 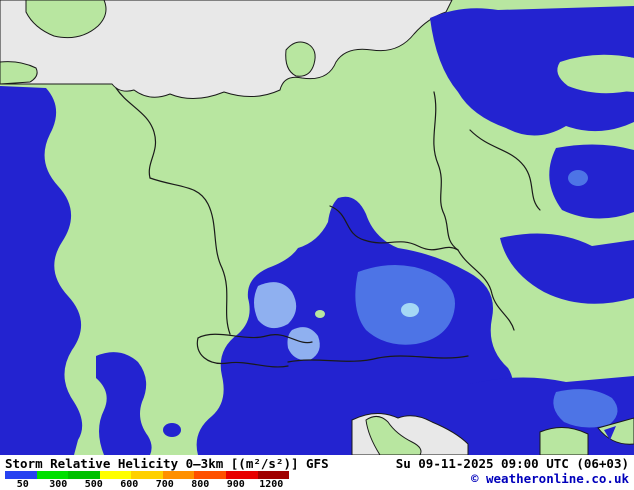 What do you see at coordinates (235, 484) in the screenshot?
I see `legend-value: 900` at bounding box center [235, 484].